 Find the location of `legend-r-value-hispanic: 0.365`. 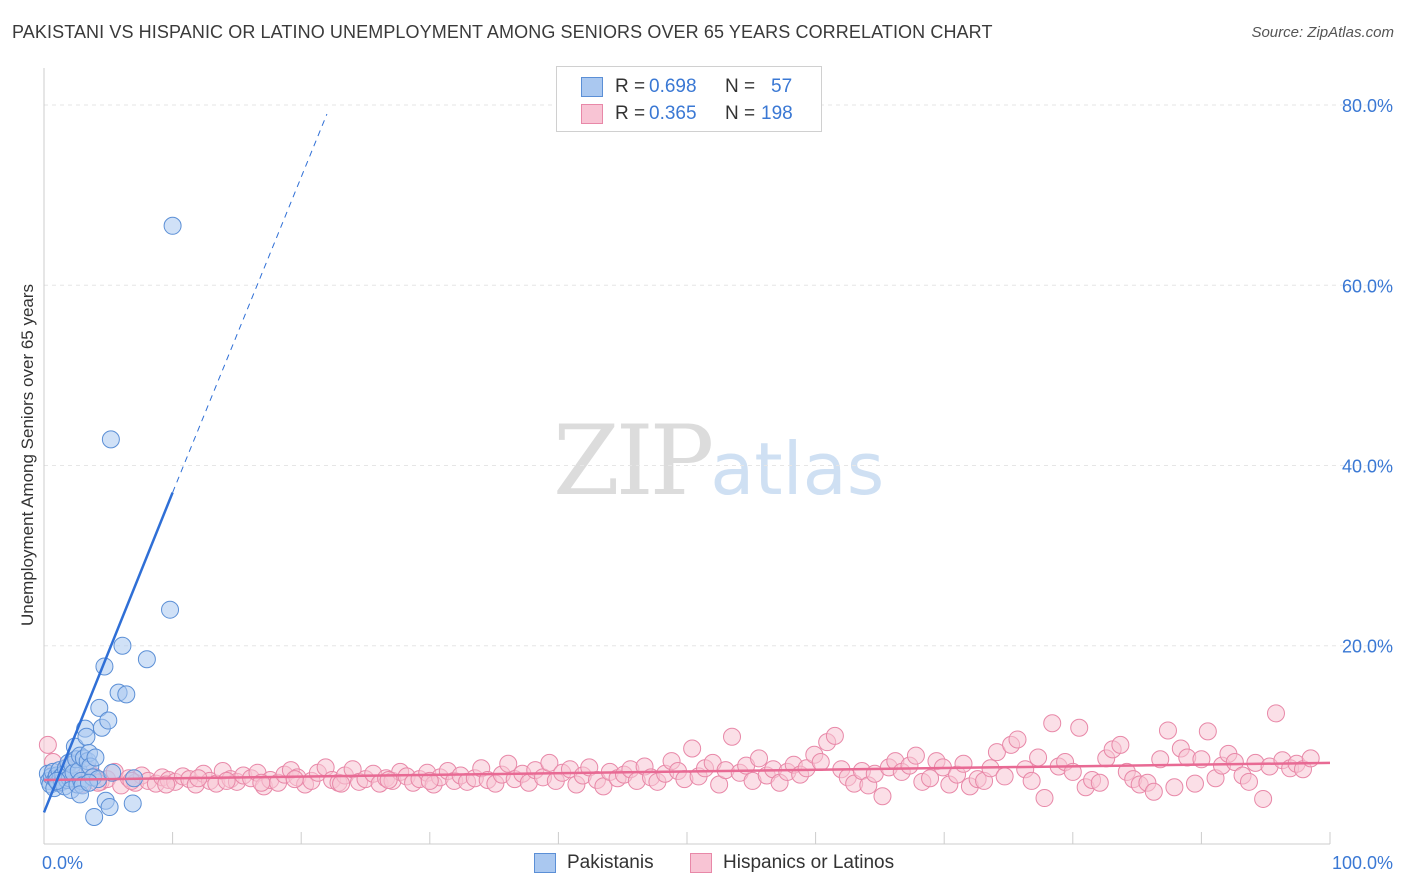

legend-r-value-hispanic: 0.365 is located at coordinates (673, 113).